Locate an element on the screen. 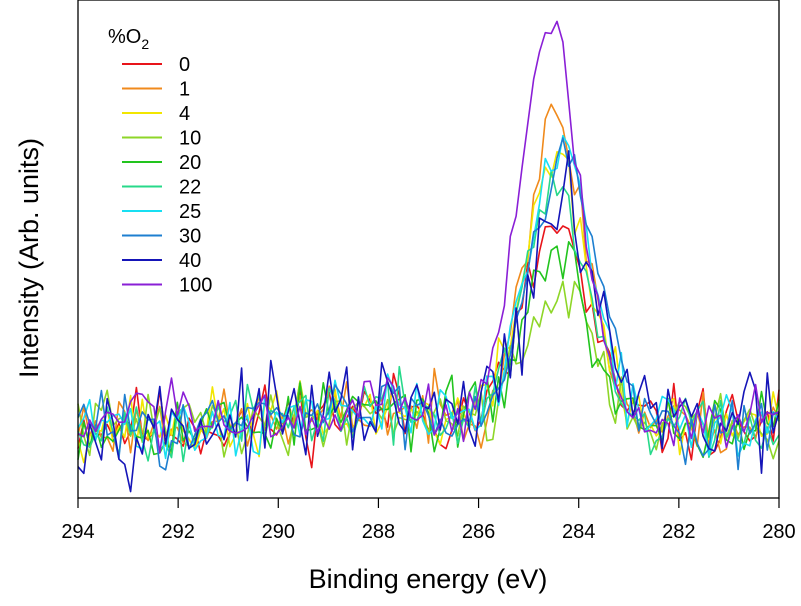 The width and height of the screenshot is (801, 606). legend-label-22: 22 is located at coordinates (190, 188).